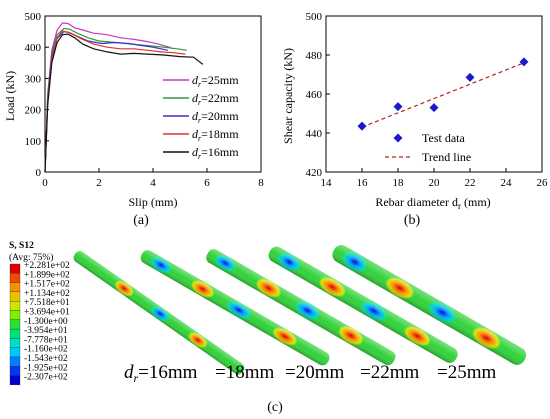 This screenshot has width=550, height=419. I want to click on rebar-label-16mm: dr=16mm, so click(161, 373).